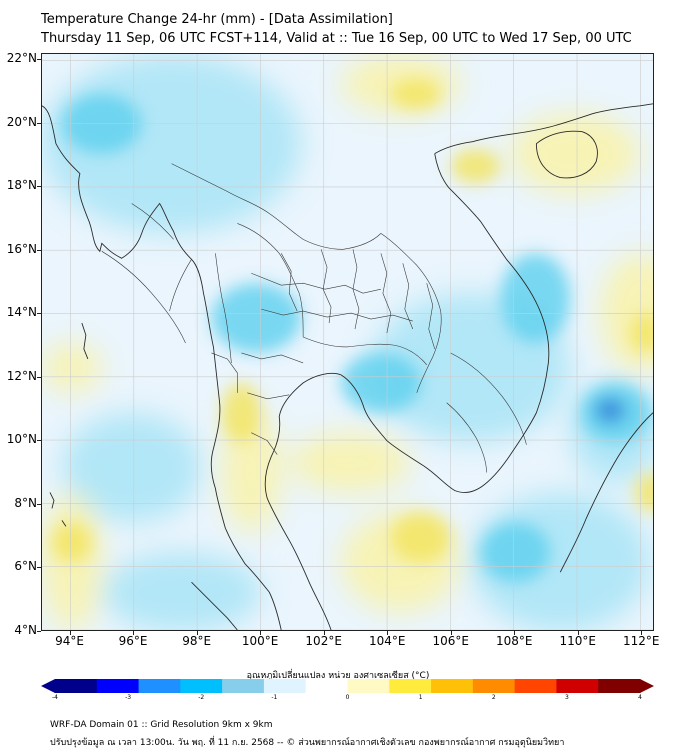 This screenshot has height=756, width=676. What do you see at coordinates (197, 641) in the screenshot?
I see `lon-label: 98°E` at bounding box center [197, 641].